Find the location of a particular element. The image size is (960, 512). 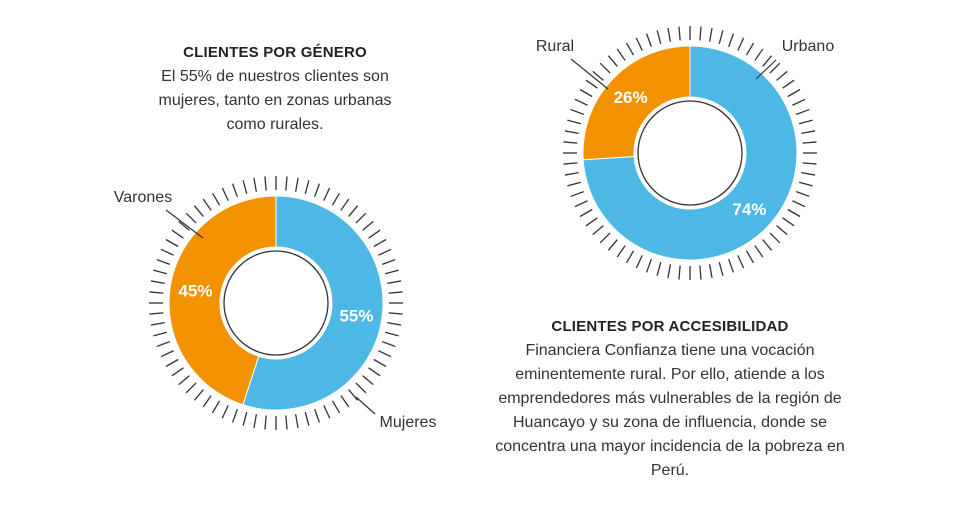

chart-title: CLIENTES POR ACCESIBILIDAD is located at coordinates (670, 326).